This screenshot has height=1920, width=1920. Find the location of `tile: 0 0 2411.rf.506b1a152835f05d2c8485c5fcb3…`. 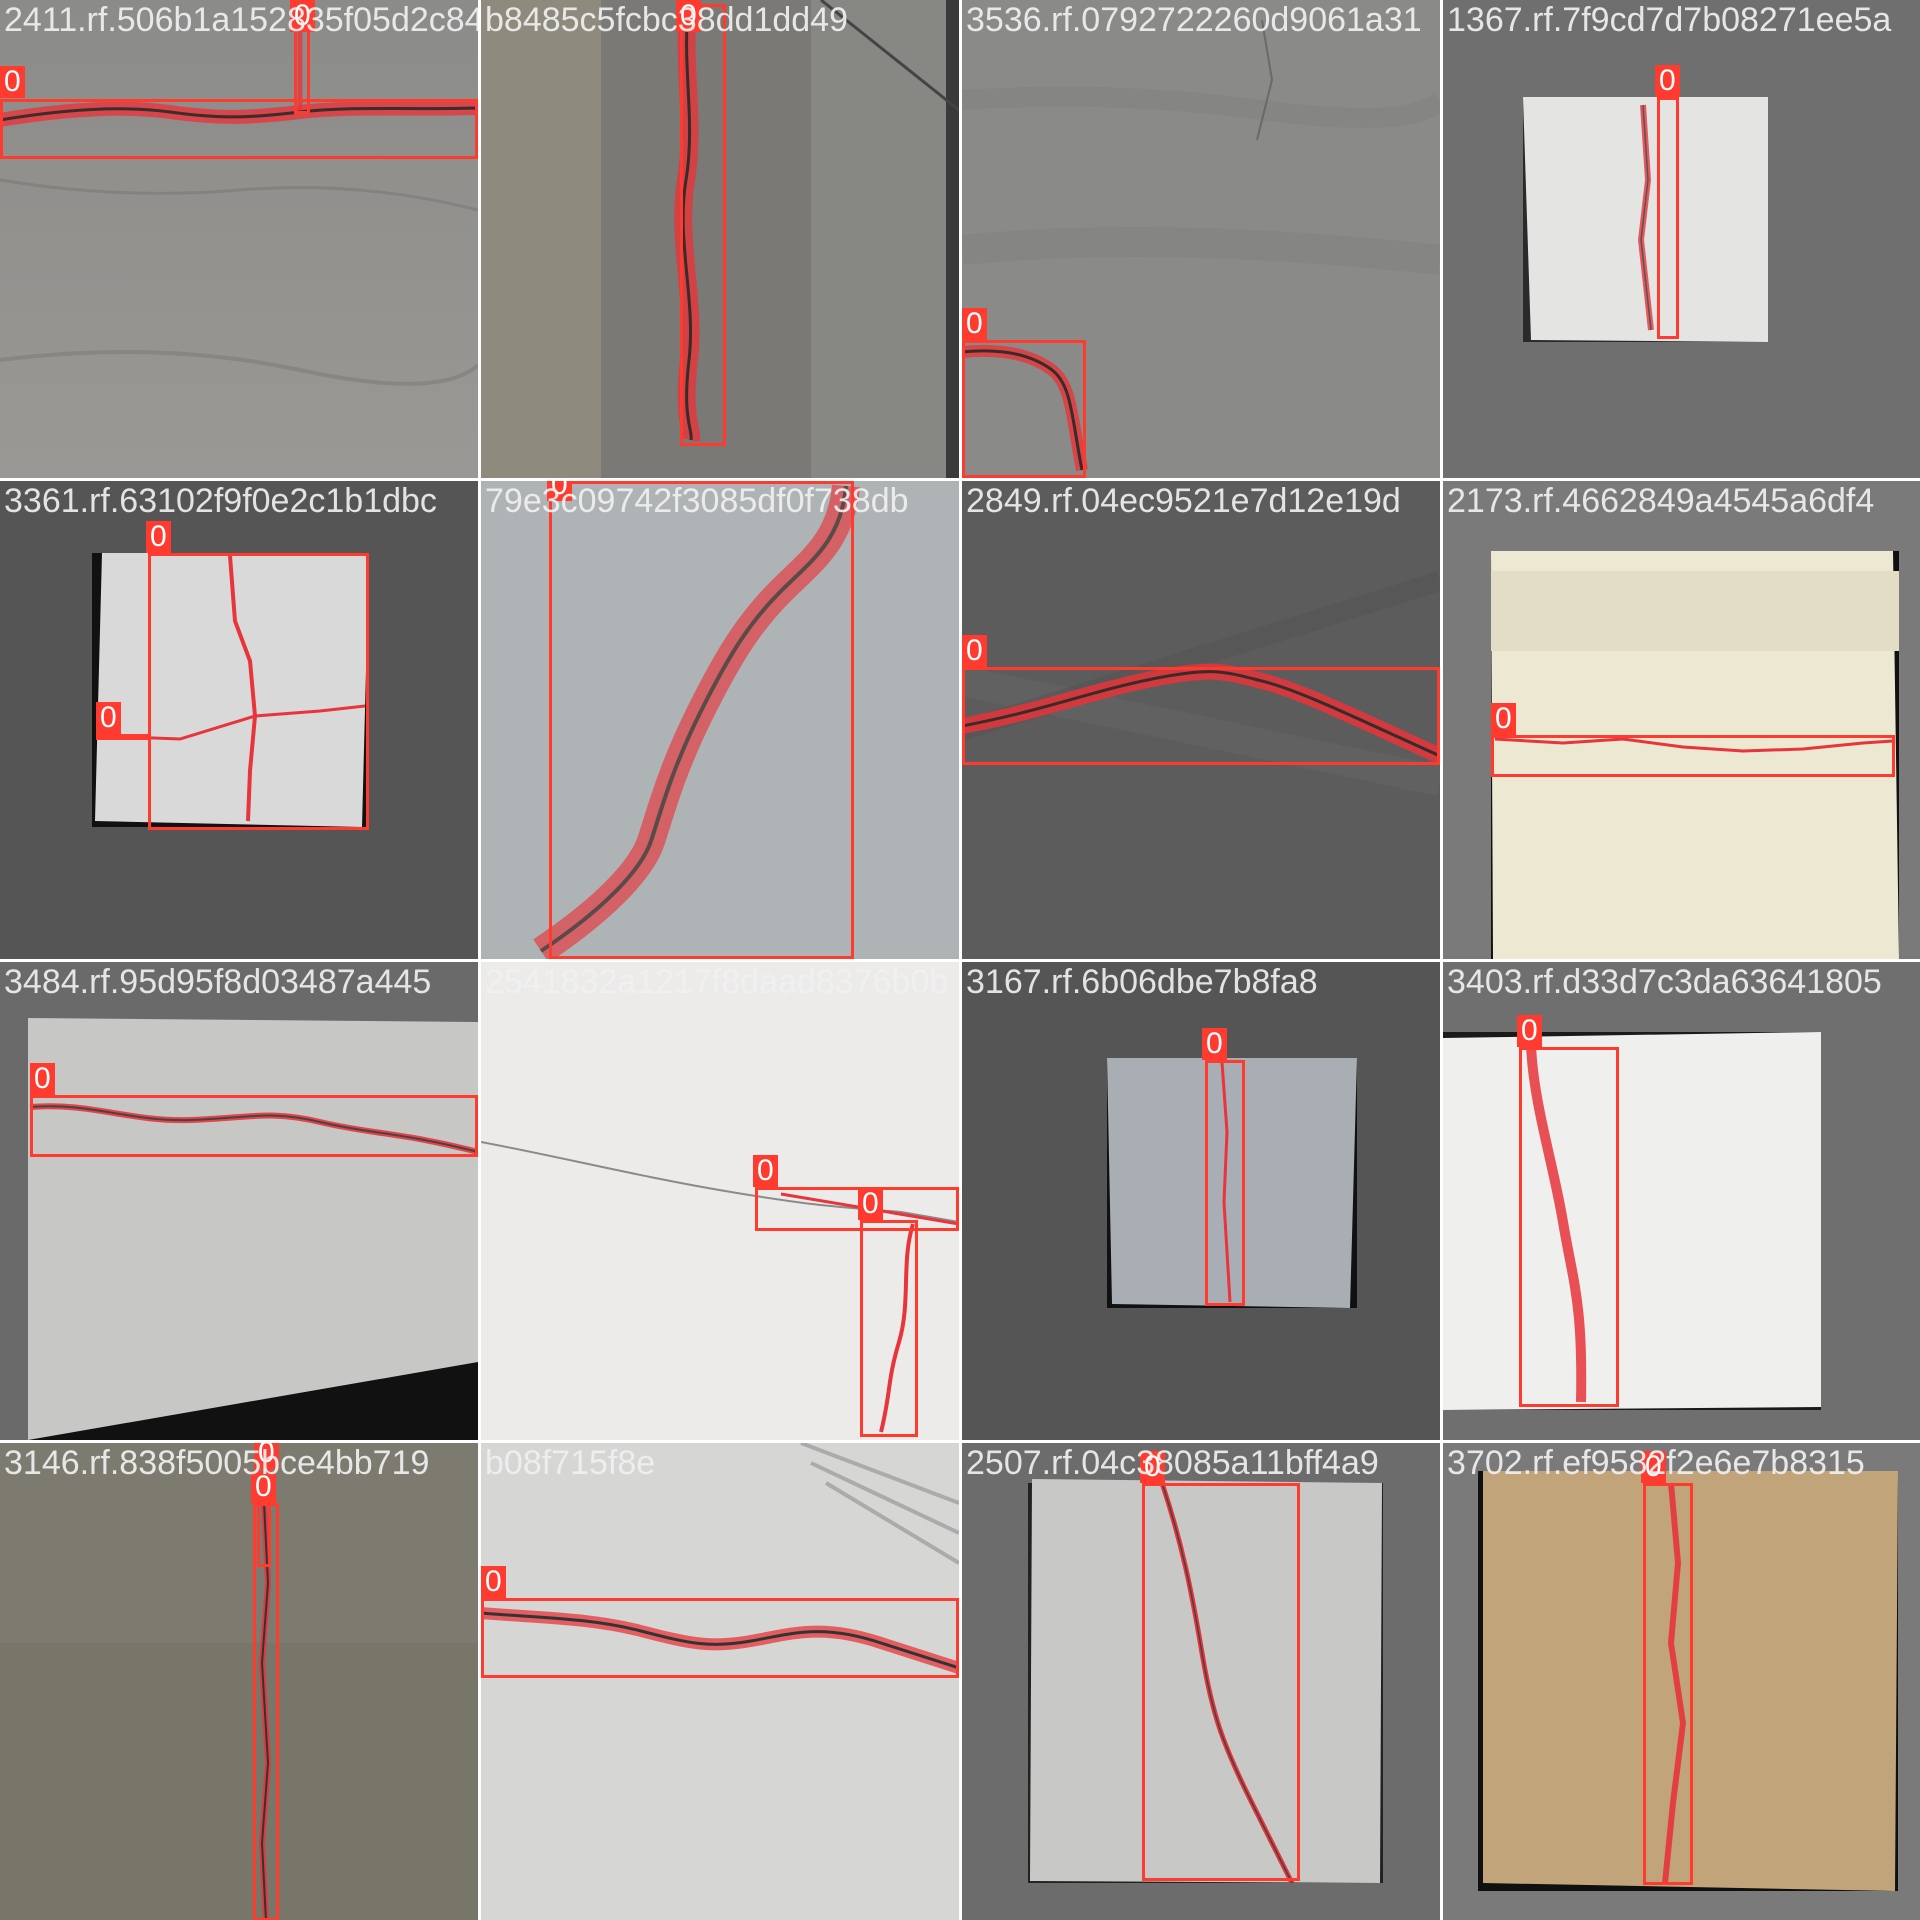

tile: 0 0 2411.rf.506b1a152835f05d2c8485c5fcb3… is located at coordinates (239, 239).